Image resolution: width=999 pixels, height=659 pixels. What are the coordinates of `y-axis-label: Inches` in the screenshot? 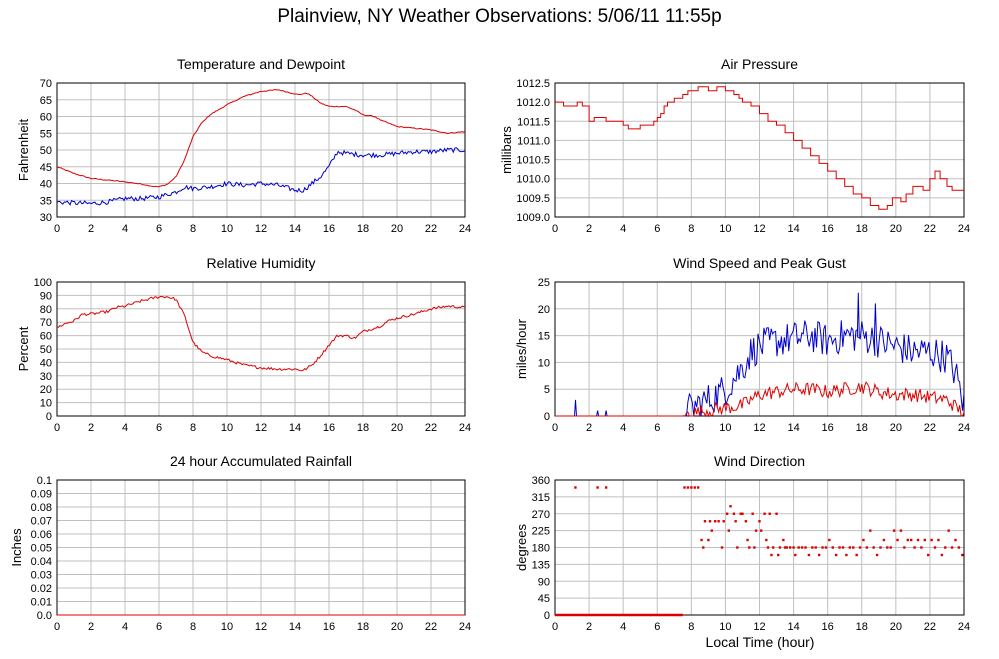 It's located at (16, 547).